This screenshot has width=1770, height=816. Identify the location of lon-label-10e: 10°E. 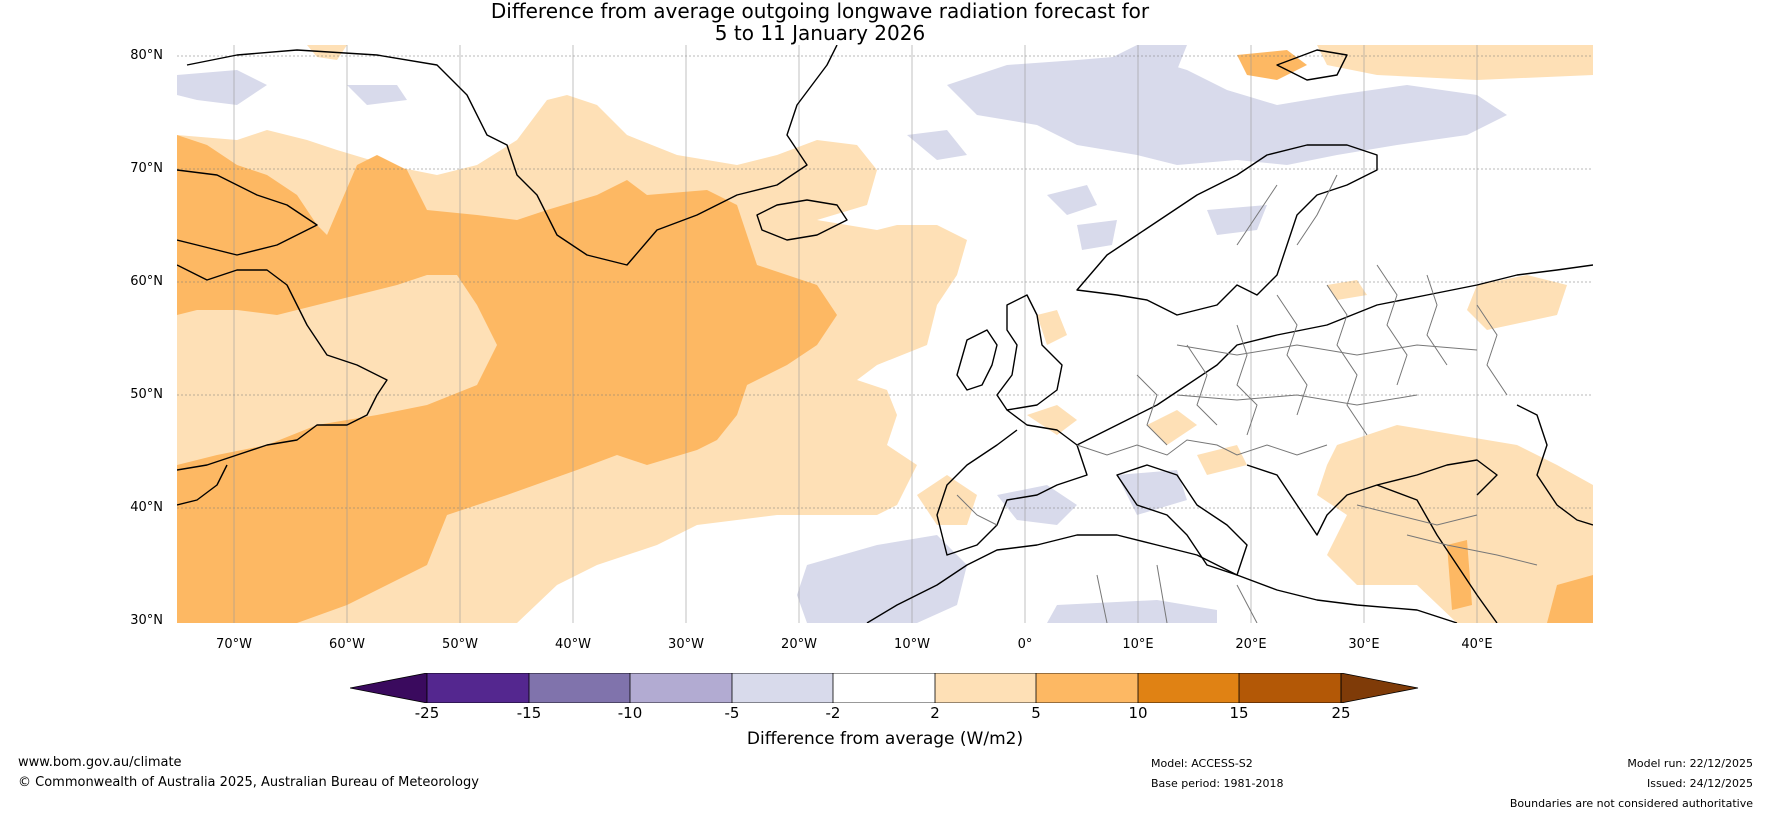
(1138, 644).